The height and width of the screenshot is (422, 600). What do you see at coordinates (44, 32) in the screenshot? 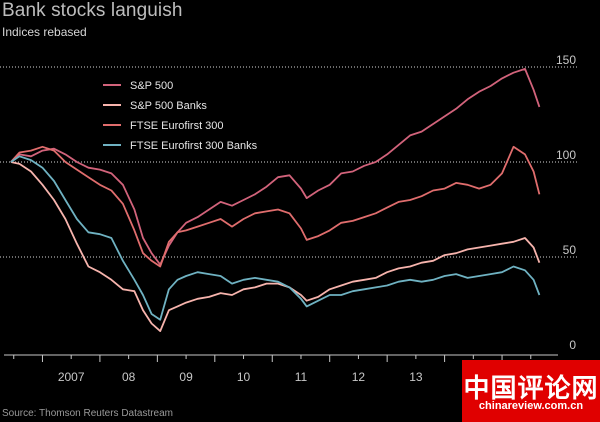
I see `chart-subtitle: Indices rebased` at bounding box center [44, 32].